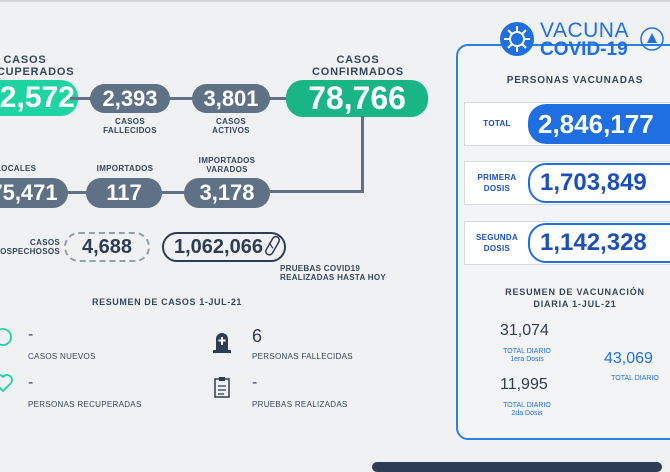  What do you see at coordinates (524, 384) in the screenshot?
I see `dosis2-value: 11,995` at bounding box center [524, 384].